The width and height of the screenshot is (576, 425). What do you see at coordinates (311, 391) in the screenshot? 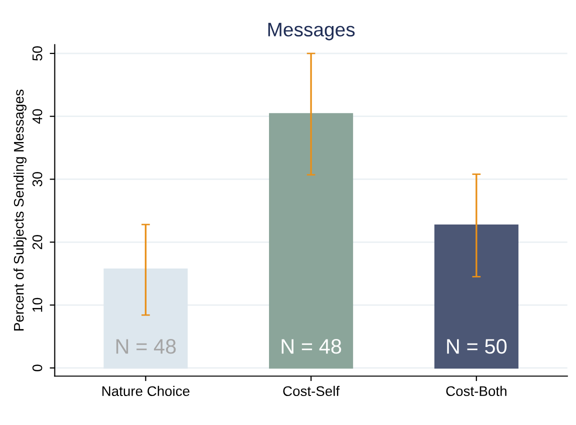
I see `x-tick-label: Cost-Self` at bounding box center [311, 391].